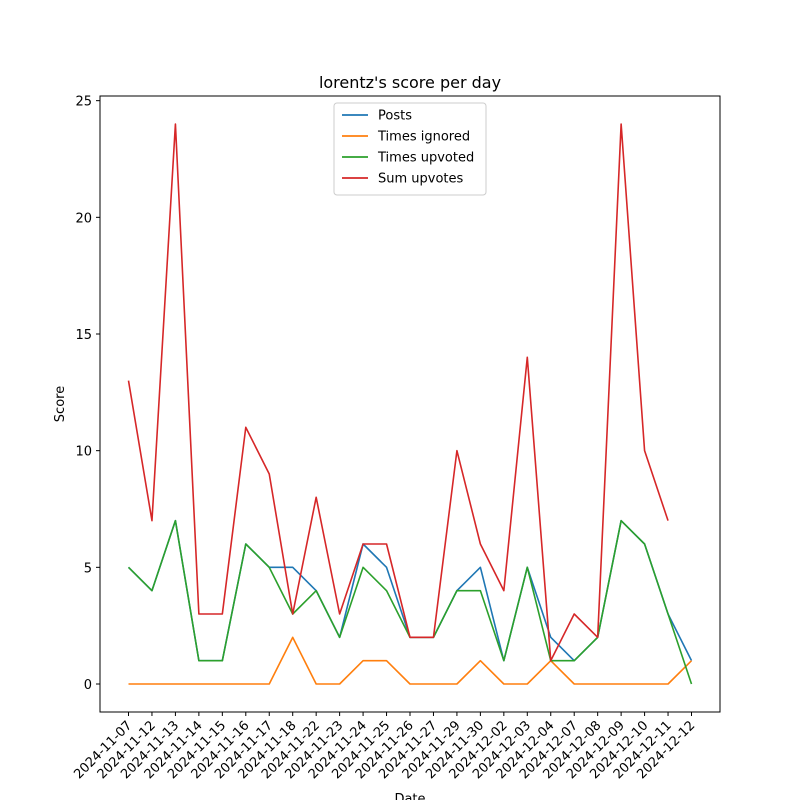 Image resolution: width=800 pixels, height=800 pixels. What do you see at coordinates (395, 116) in the screenshot?
I see `legend-label: Posts` at bounding box center [395, 116].